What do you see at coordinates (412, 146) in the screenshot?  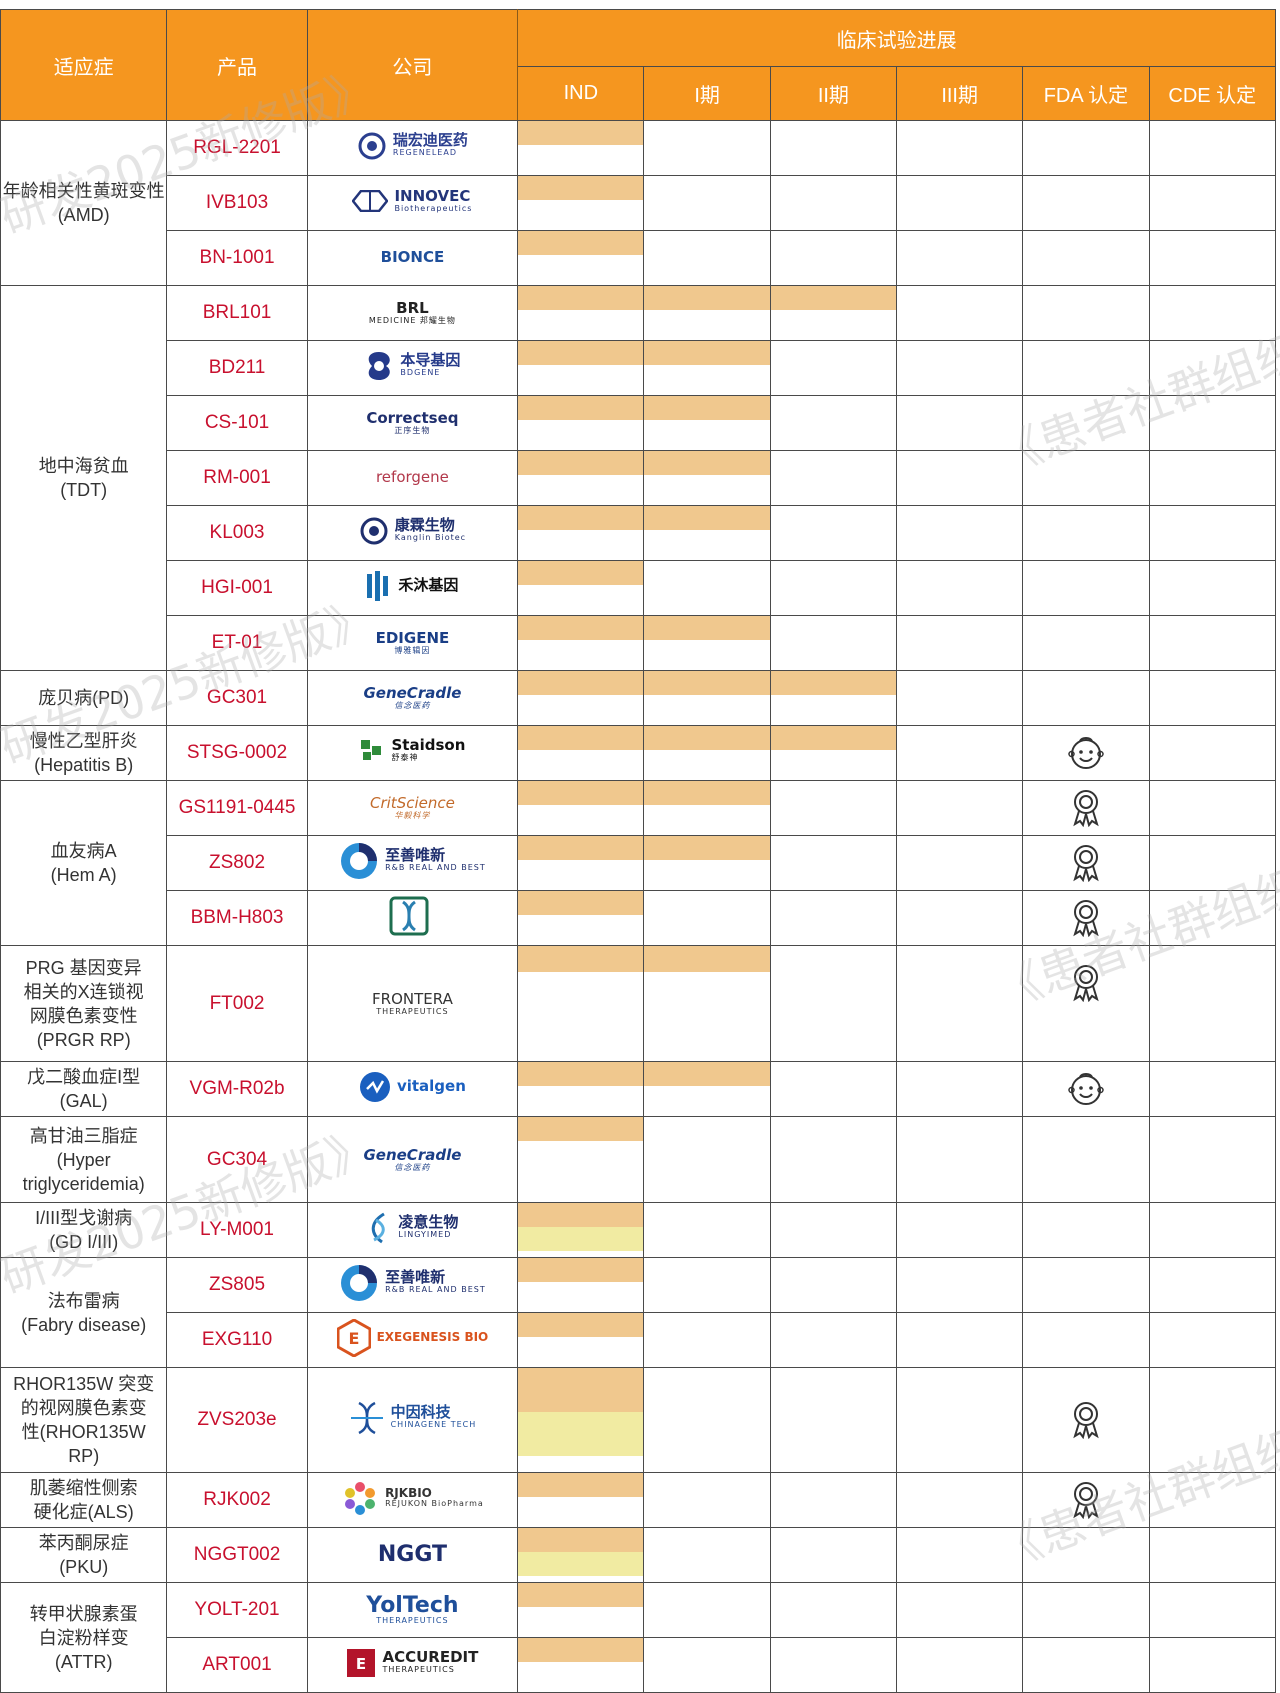 I see `company-logo: 瑞宏迪医药 REGENELEAD` at bounding box center [412, 146].